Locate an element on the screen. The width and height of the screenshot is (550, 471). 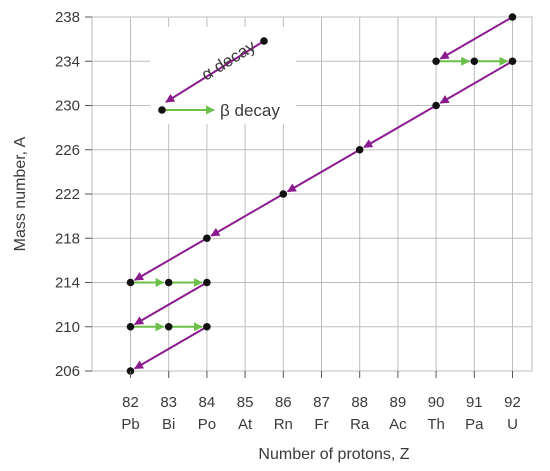
x-tick-number: 83 is located at coordinates (168, 402).